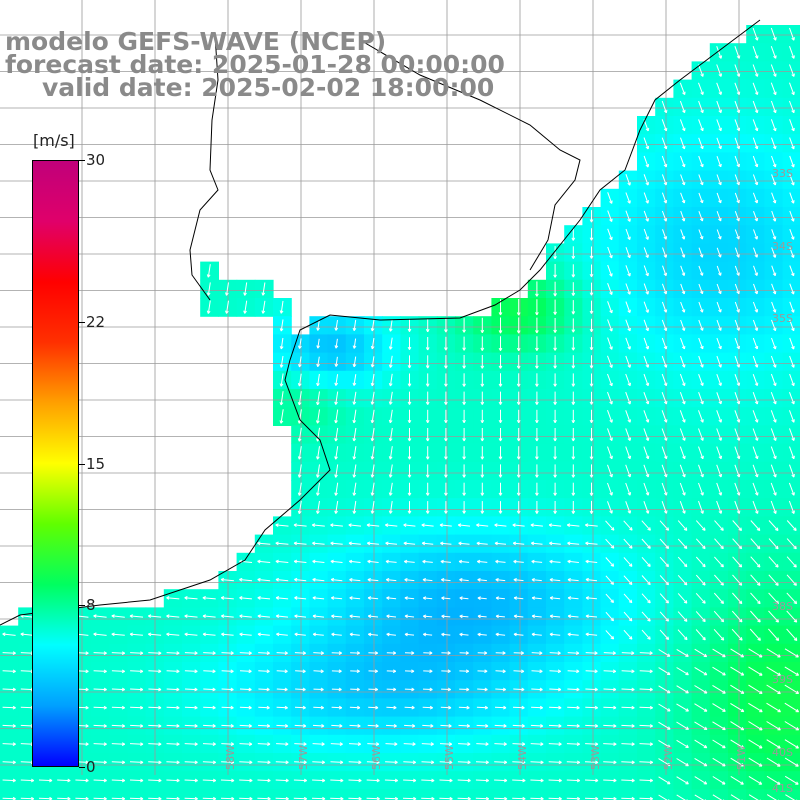 Image resolution: width=800 pixels, height=800 pixels. Describe the element at coordinates (82, 464) in the screenshot. I see `colorbar-tick-mark` at that location.